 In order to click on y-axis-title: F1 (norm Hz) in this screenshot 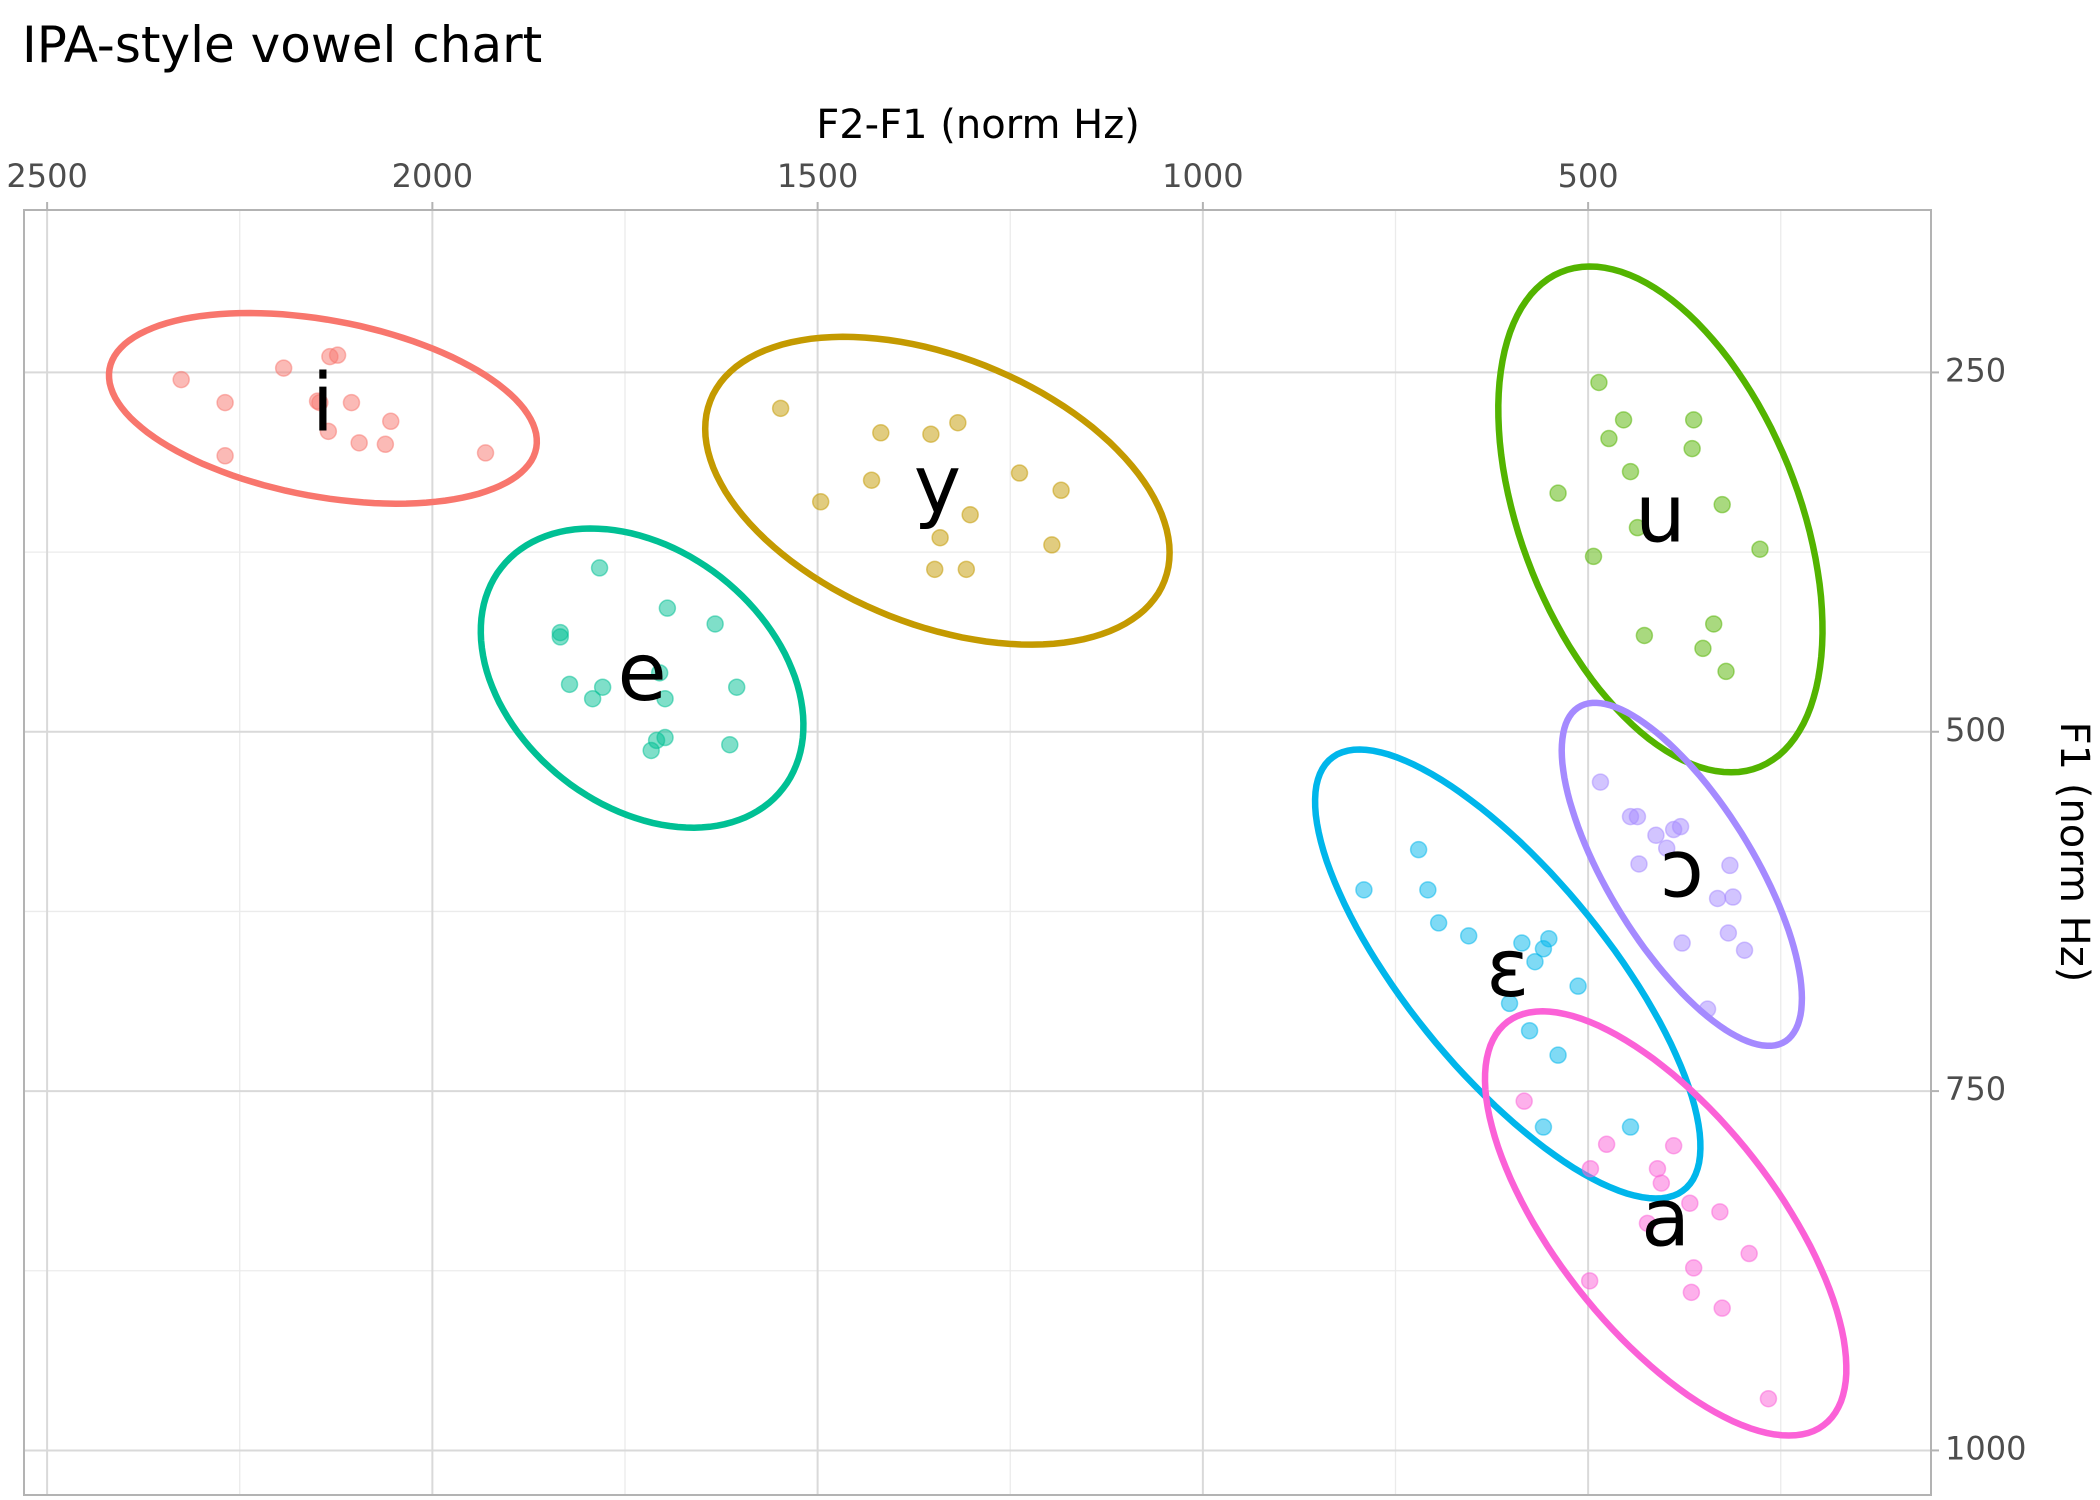, I will do `click(2074, 852)`.